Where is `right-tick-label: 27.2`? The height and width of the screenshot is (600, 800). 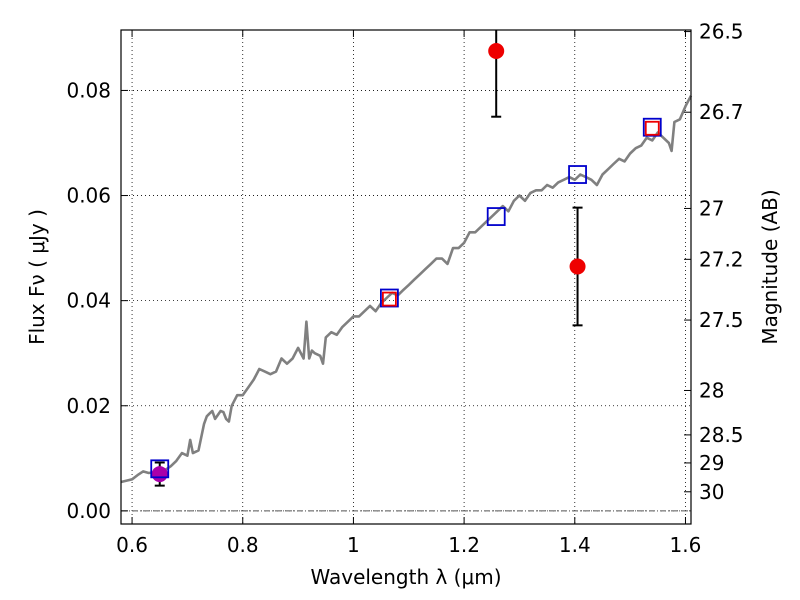 right-tick-label: 27.2 is located at coordinates (721, 259).